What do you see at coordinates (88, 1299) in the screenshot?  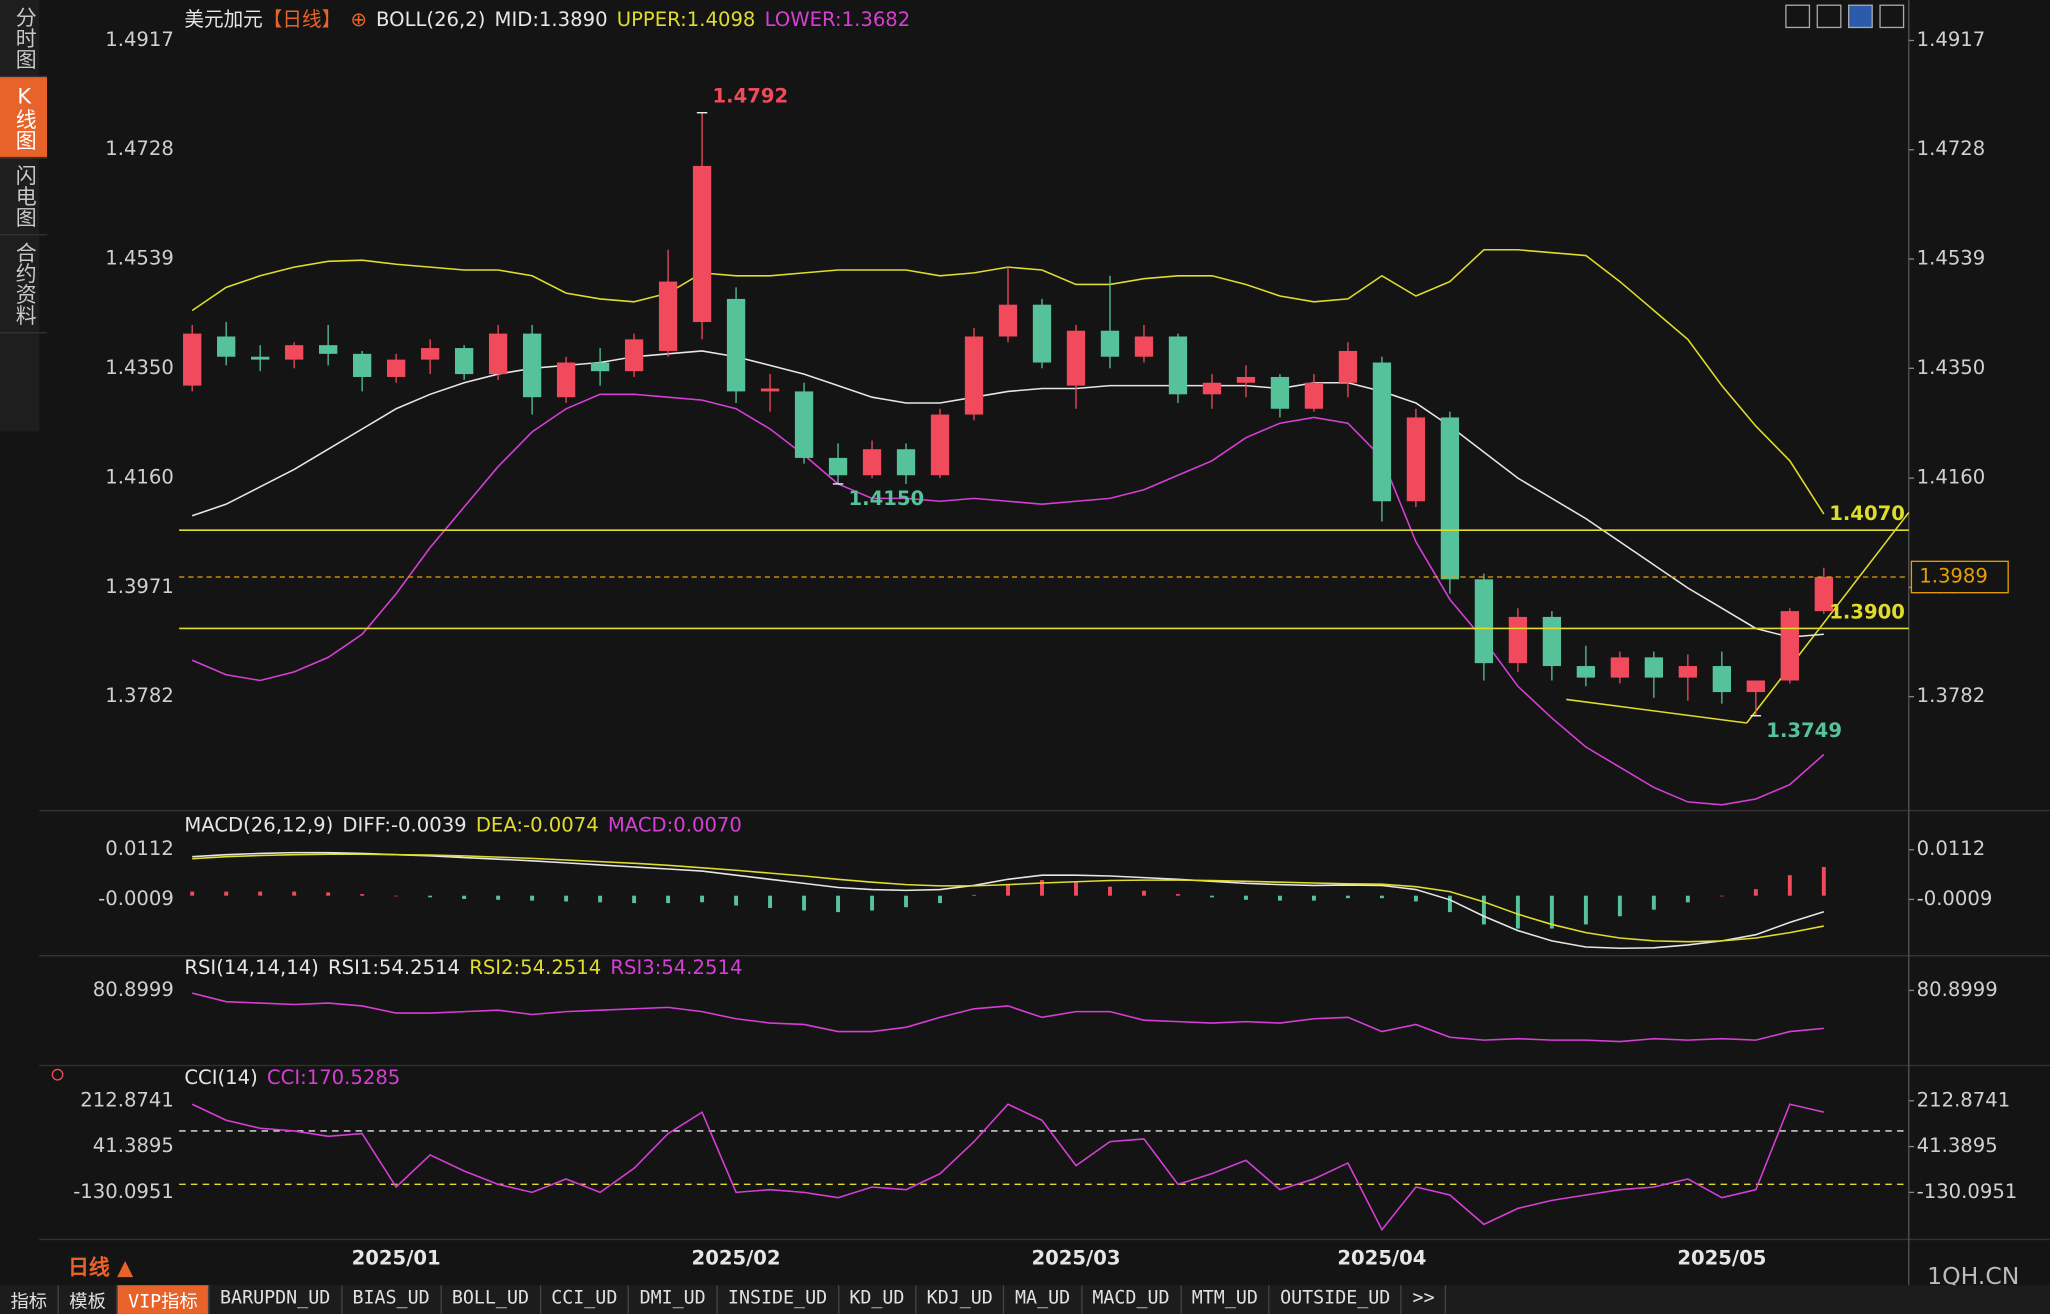 I see `tab: 模板` at bounding box center [88, 1299].